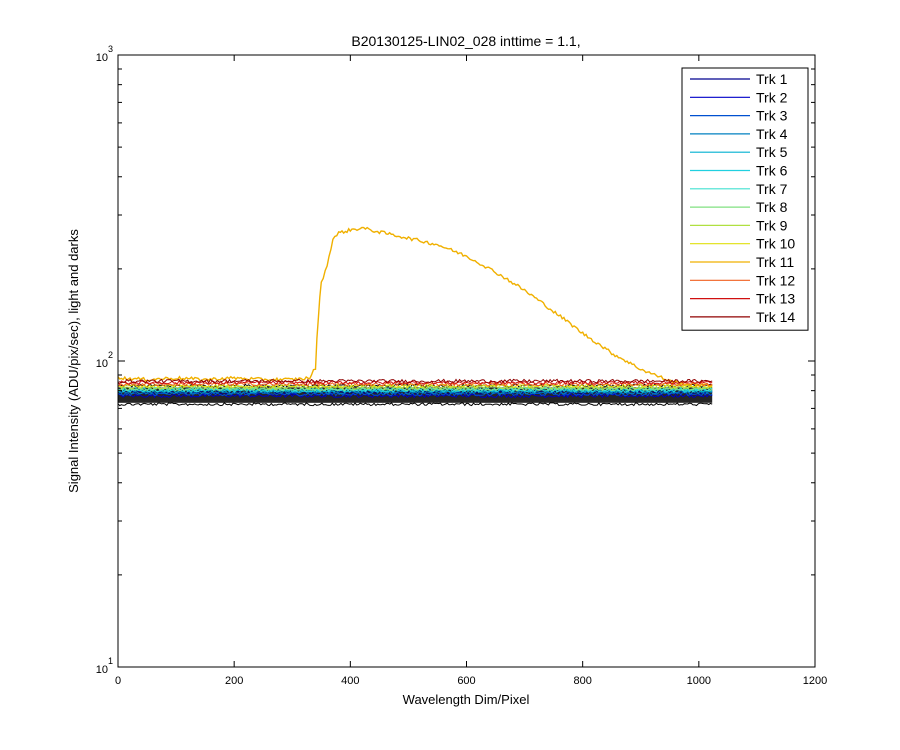 This screenshot has width=900, height=750. I want to click on legend-entry: Trk 4, so click(772, 134).